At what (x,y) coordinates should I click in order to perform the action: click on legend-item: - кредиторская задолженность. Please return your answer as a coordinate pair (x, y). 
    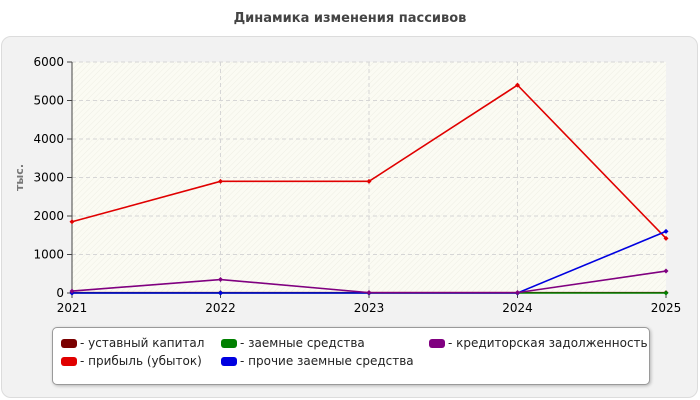
    Looking at the image, I should click on (538, 343).